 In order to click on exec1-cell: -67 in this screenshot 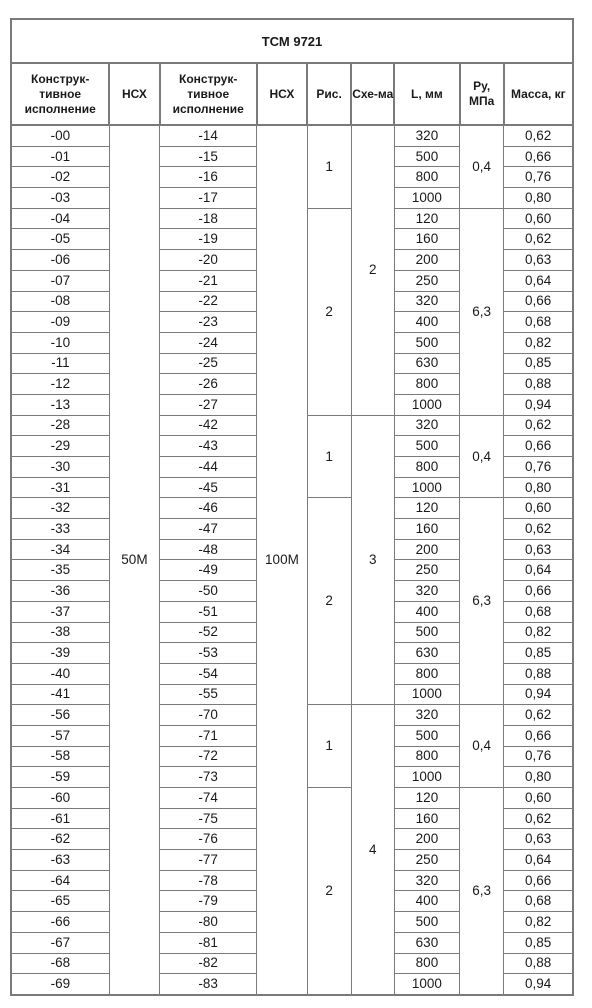, I will do `click(60, 942)`.